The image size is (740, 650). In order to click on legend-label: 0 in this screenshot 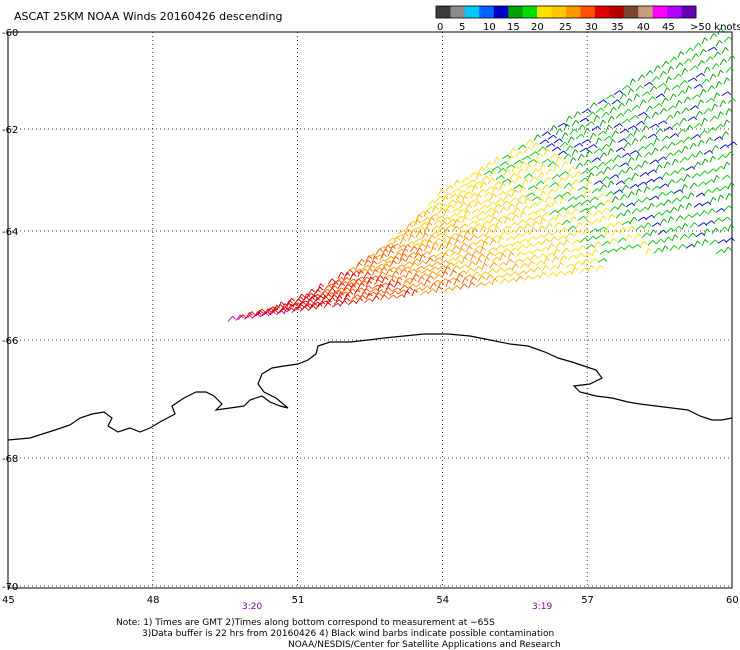, I will do `click(440, 27)`.